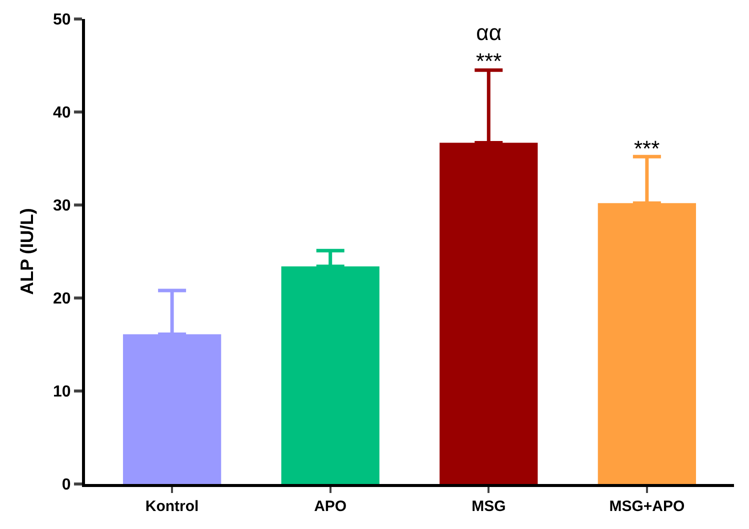 Image resolution: width=749 pixels, height=529 pixels. I want to click on y-axis-title: ALP (IU/L), so click(27, 251).